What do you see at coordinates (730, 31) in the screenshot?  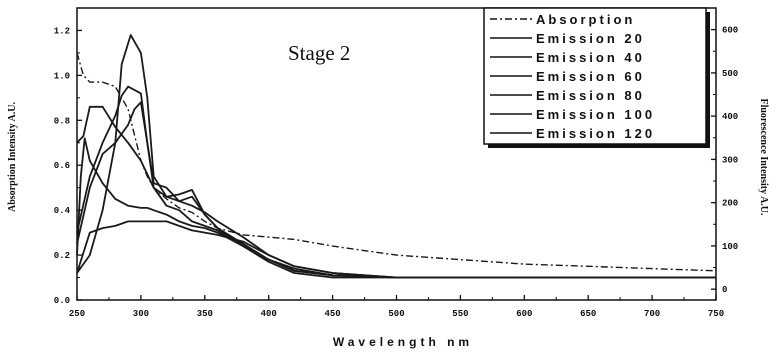 I see `y-right-tick-label: 600` at bounding box center [730, 31].